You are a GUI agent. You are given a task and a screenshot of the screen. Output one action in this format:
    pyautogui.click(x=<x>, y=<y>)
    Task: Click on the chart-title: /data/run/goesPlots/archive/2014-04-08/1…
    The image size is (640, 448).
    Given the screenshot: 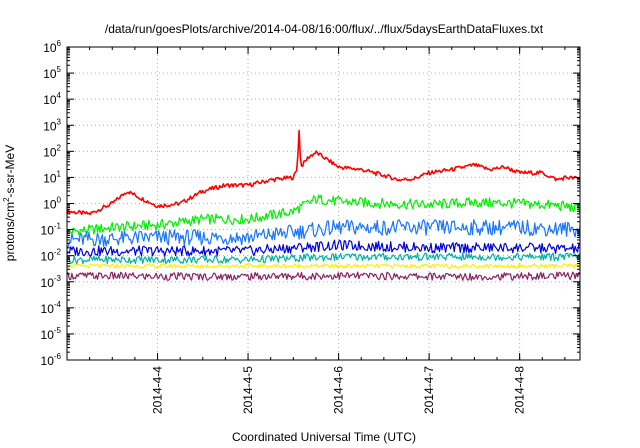 What is the action you would take?
    pyautogui.click(x=324, y=29)
    